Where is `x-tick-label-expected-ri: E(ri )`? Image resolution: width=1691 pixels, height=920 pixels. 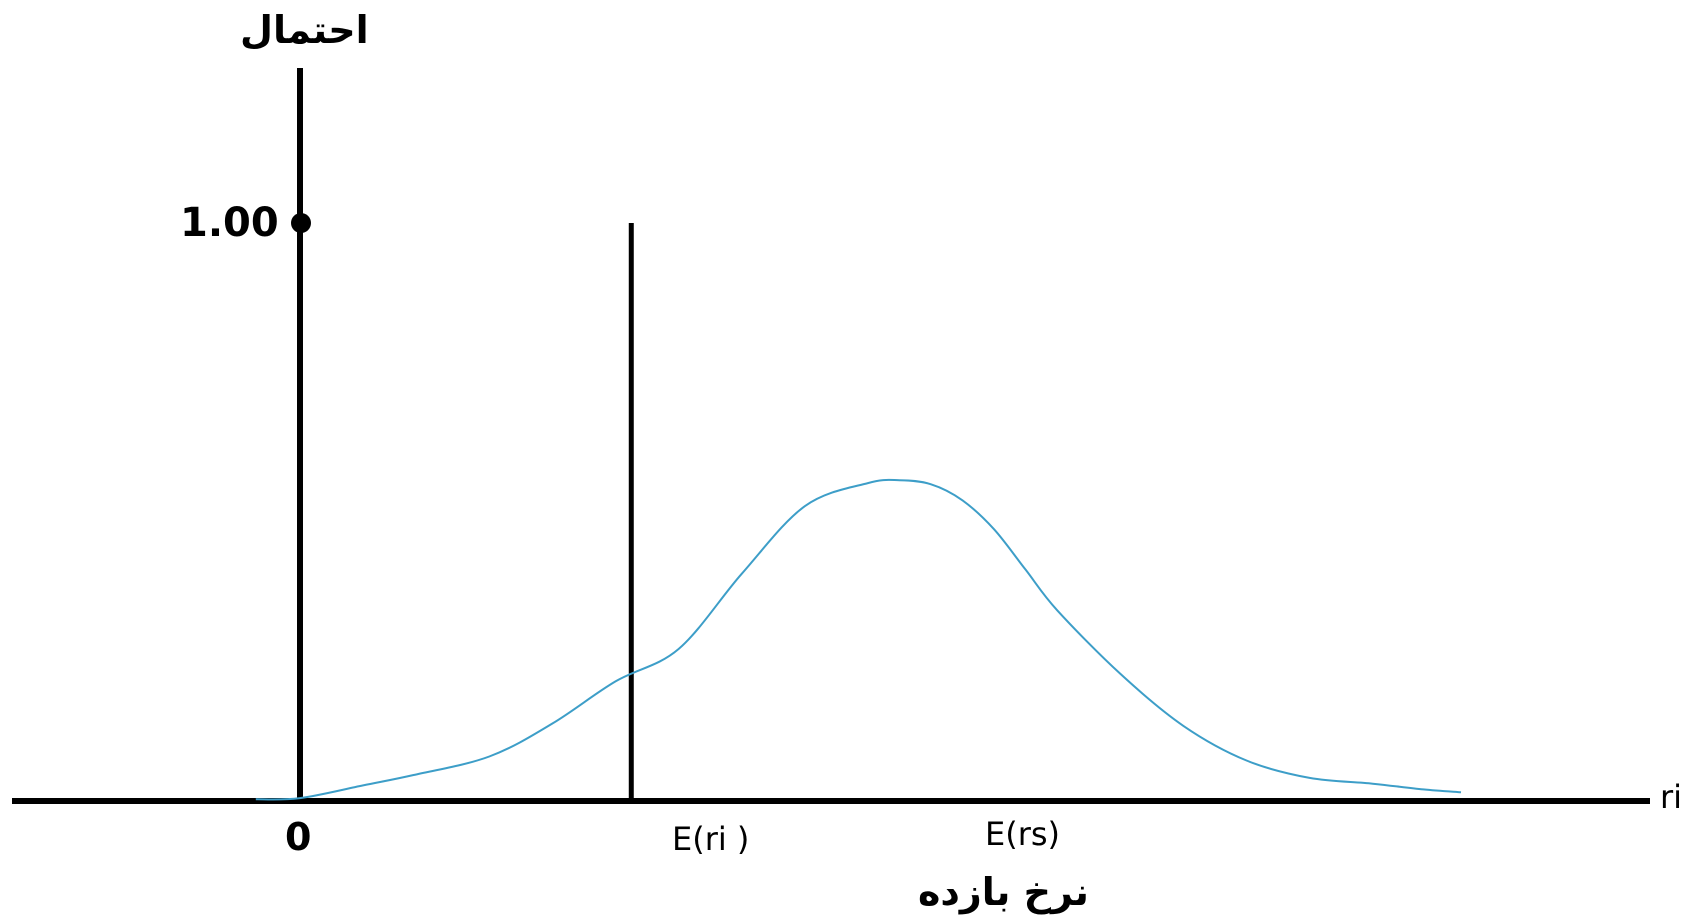
x-tick-label-expected-ri: E(ri ) is located at coordinates (711, 839).